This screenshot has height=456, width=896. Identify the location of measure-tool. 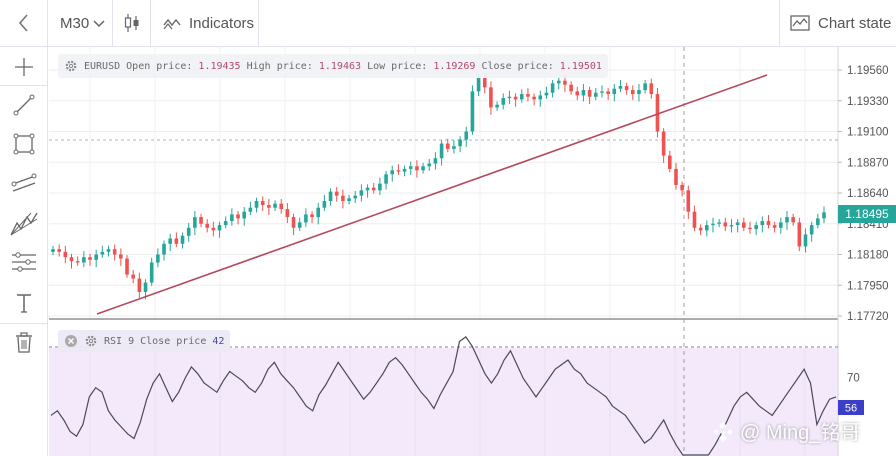
(23, 262).